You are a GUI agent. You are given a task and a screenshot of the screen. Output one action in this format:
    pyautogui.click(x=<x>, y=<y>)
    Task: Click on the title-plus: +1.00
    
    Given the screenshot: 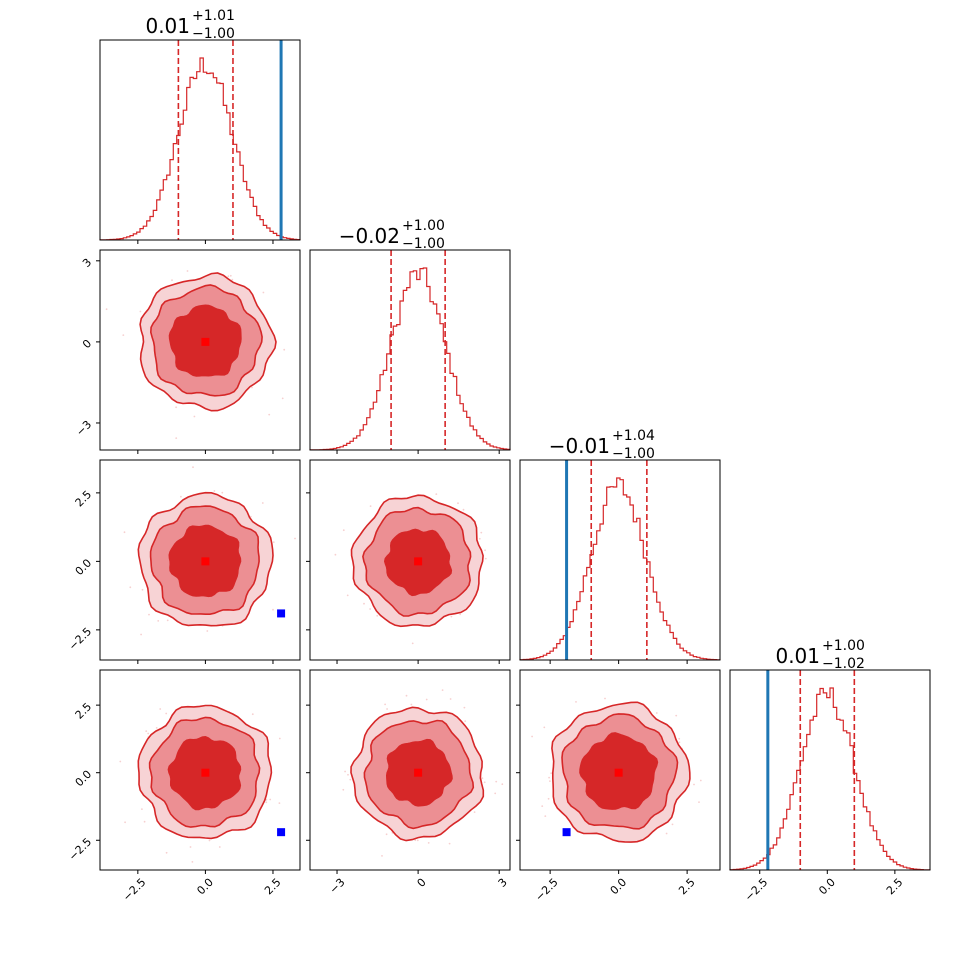 What is the action you would take?
    pyautogui.click(x=843, y=646)
    